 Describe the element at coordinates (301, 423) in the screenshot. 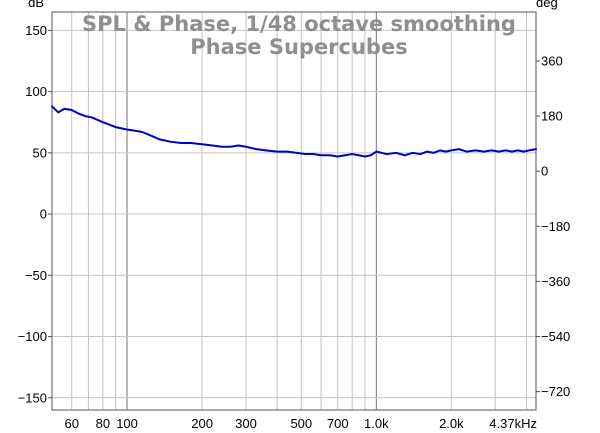

I see `x-tick-label: 500` at that location.